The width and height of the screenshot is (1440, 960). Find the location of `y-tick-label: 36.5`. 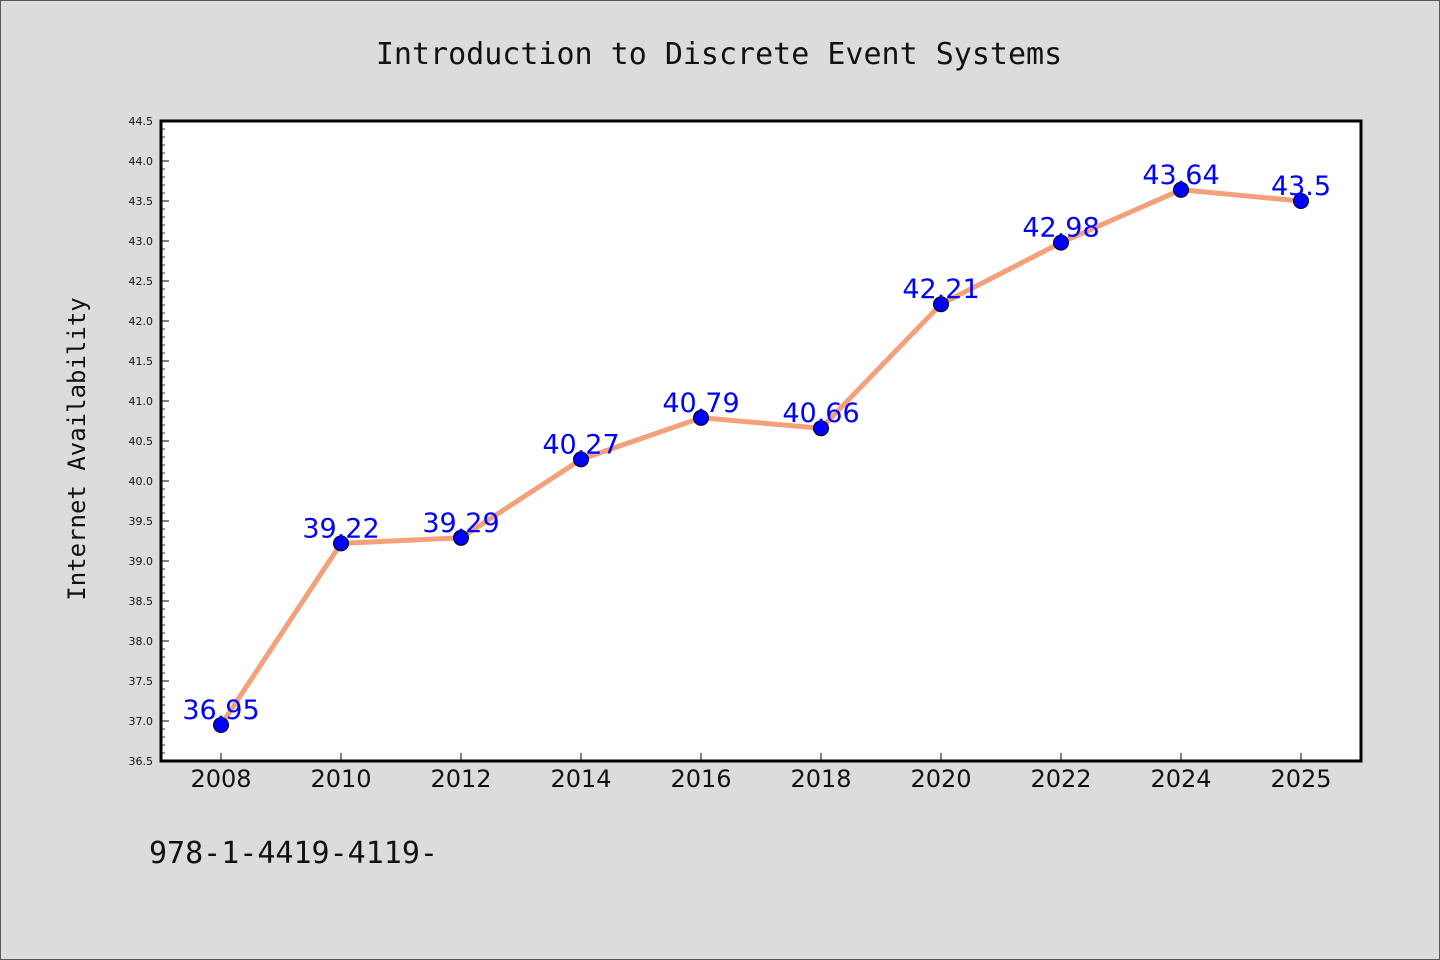

y-tick-label: 36.5 is located at coordinates (141, 761).